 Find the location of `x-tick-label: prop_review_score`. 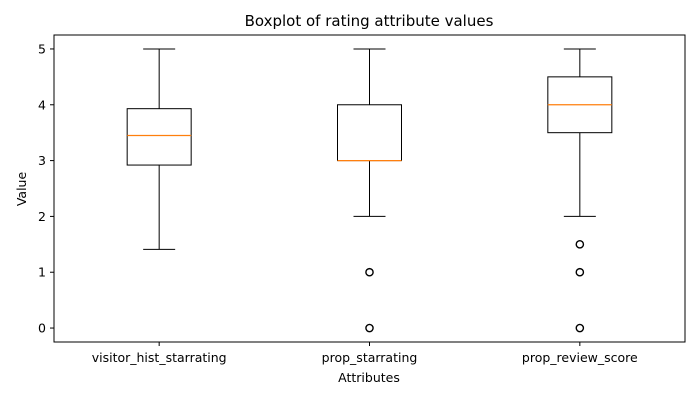

x-tick-label: prop_review_score is located at coordinates (580, 357).